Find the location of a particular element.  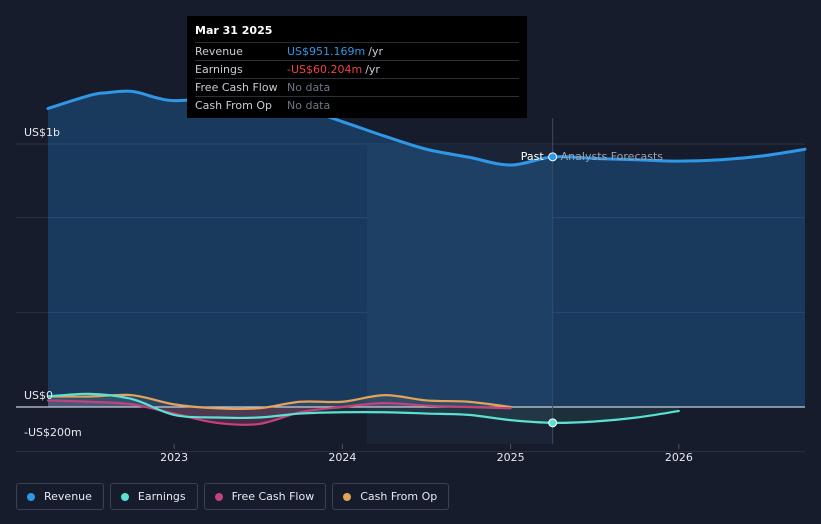

x-tick-label: 2026 is located at coordinates (679, 457).